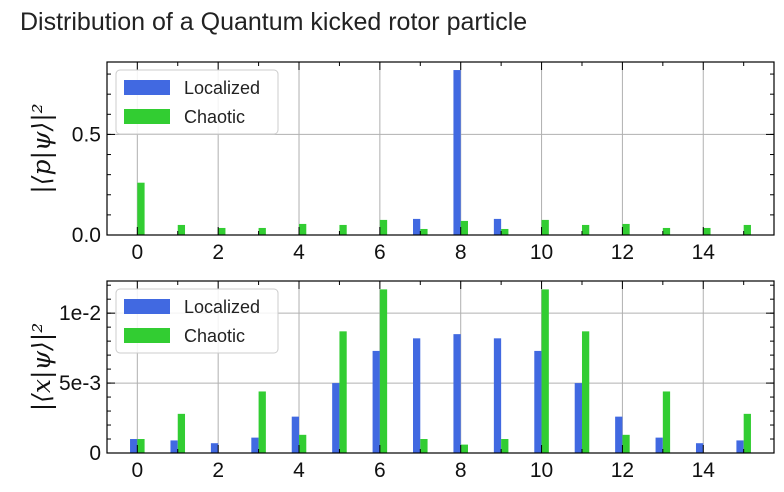 The height and width of the screenshot is (492, 784). What do you see at coordinates (86, 134) in the screenshot?
I see `y-tick-label: 0.5` at bounding box center [86, 134].